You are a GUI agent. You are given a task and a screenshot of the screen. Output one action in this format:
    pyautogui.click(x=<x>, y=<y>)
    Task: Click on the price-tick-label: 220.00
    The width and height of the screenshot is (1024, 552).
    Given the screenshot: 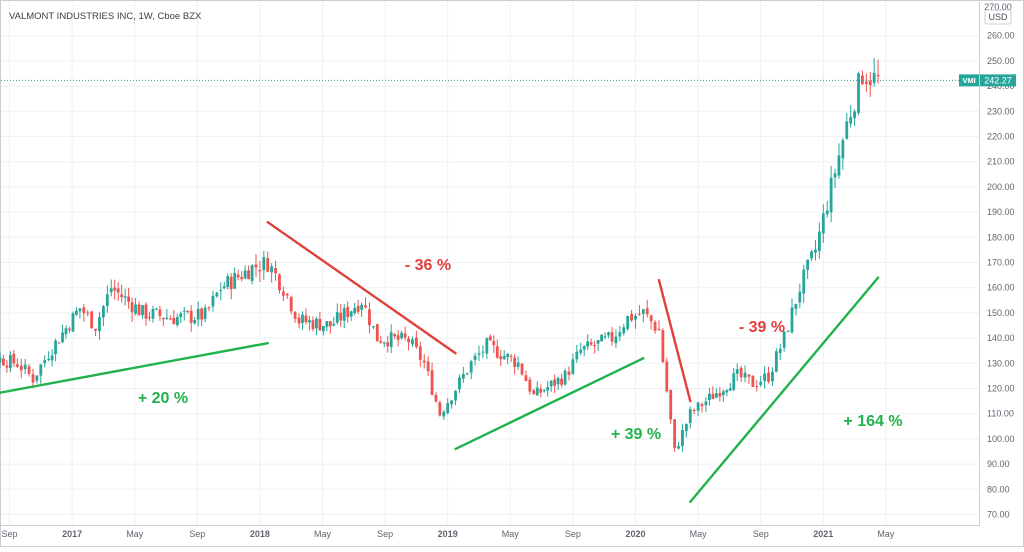 What is the action you would take?
    pyautogui.click(x=1001, y=137)
    